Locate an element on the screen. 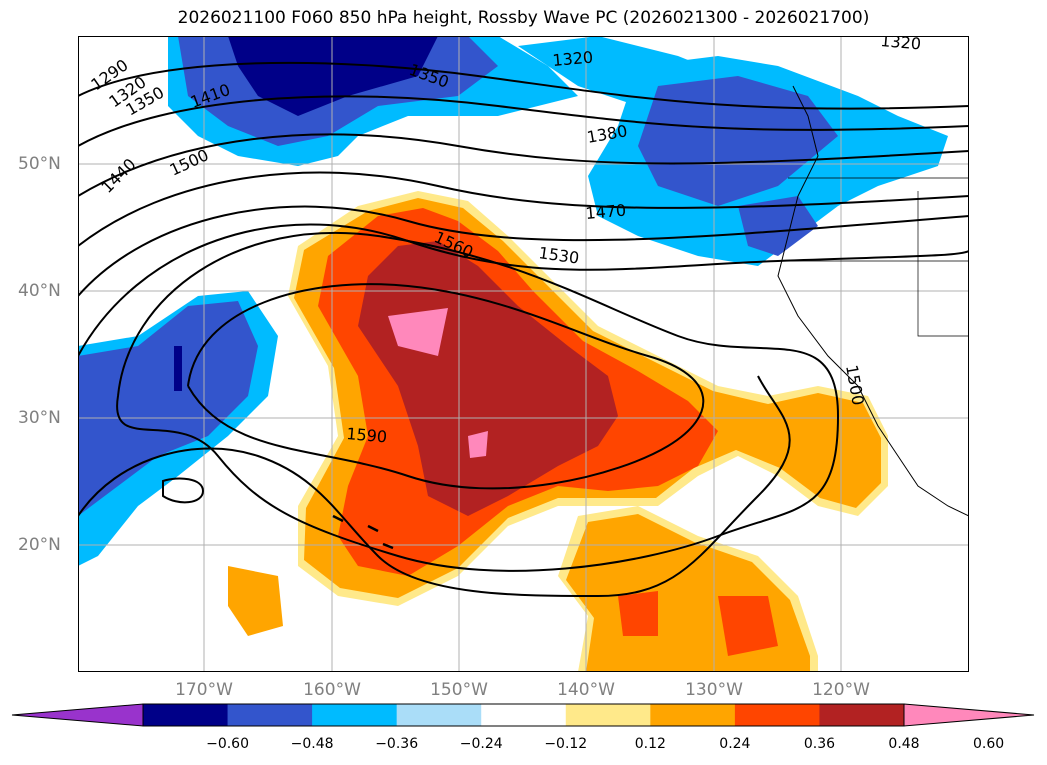 The height and width of the screenshot is (765, 1047). lat-label: 30°N is located at coordinates (39, 418).